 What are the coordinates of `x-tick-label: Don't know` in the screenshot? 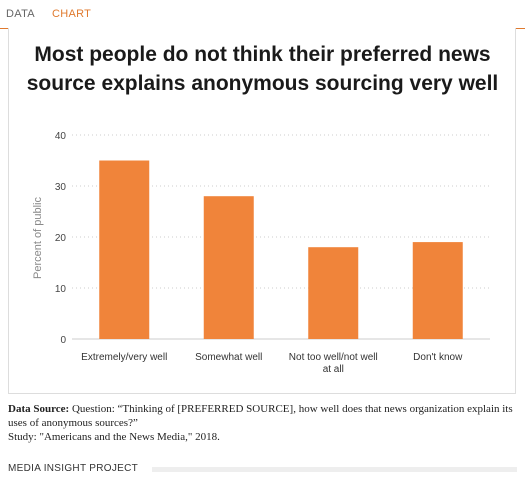 It's located at (438, 357).